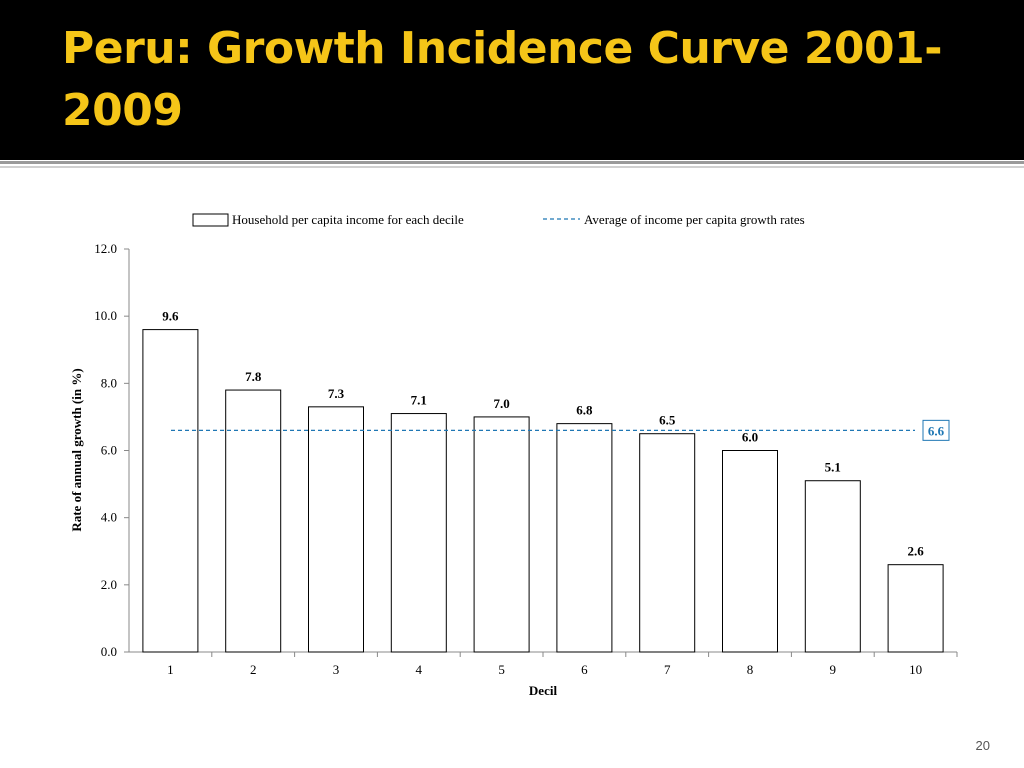 The height and width of the screenshot is (768, 1024). I want to click on average-label-box, so click(936, 430).